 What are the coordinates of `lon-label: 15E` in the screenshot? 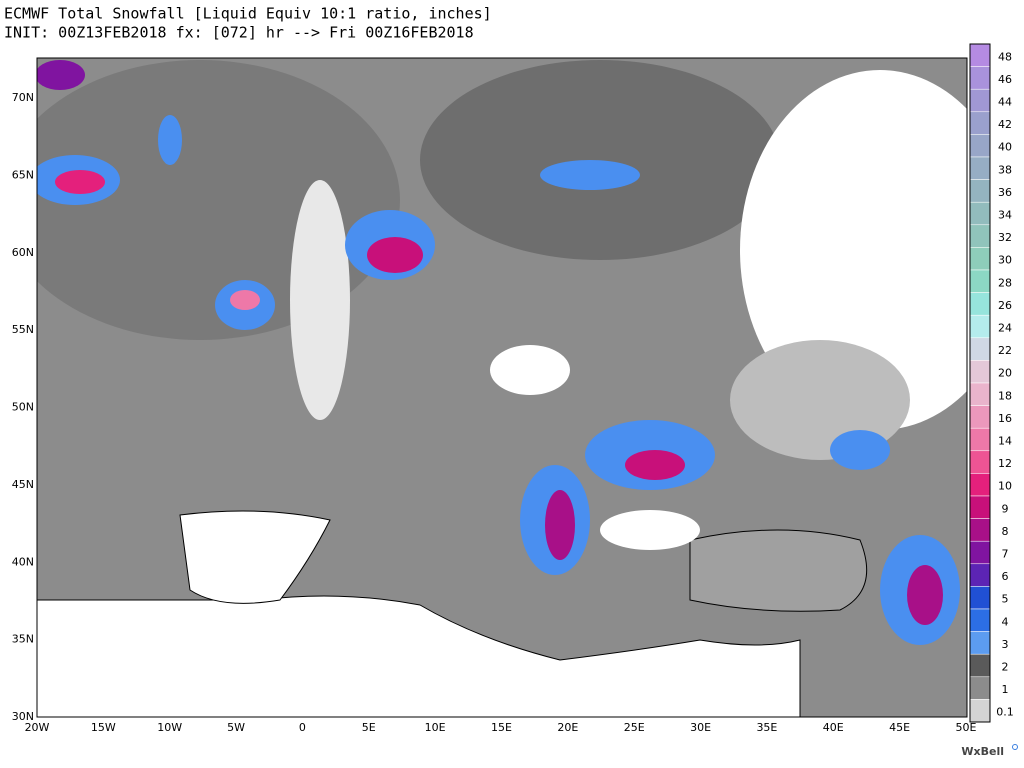 It's located at (501, 727).